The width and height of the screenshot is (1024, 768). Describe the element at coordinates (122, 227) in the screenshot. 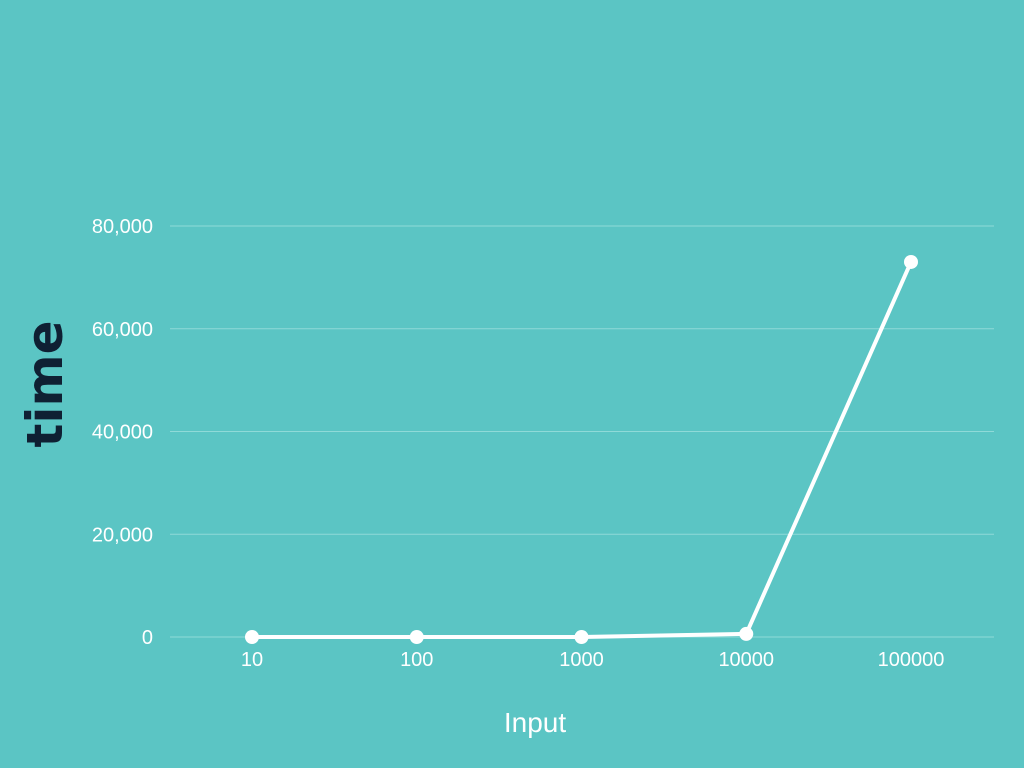

I see `y-tick-label: 80,000` at that location.